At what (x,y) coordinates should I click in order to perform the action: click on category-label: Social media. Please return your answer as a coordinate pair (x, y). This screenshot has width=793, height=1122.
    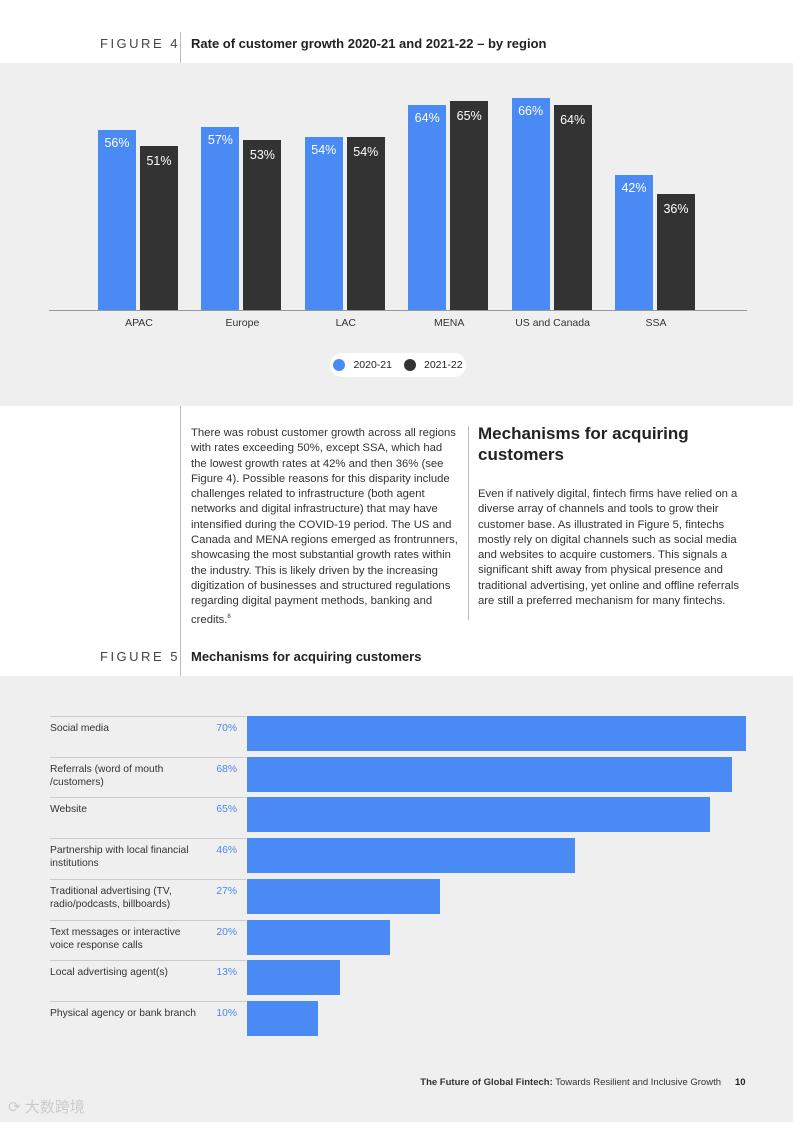
    Looking at the image, I should click on (79, 728).